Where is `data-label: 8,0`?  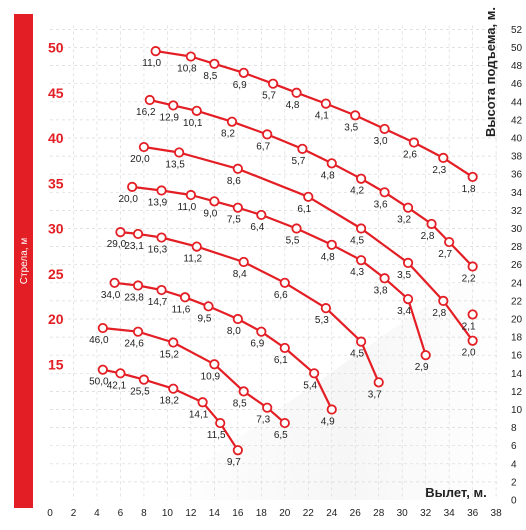 data-label: 8,0 is located at coordinates (234, 331).